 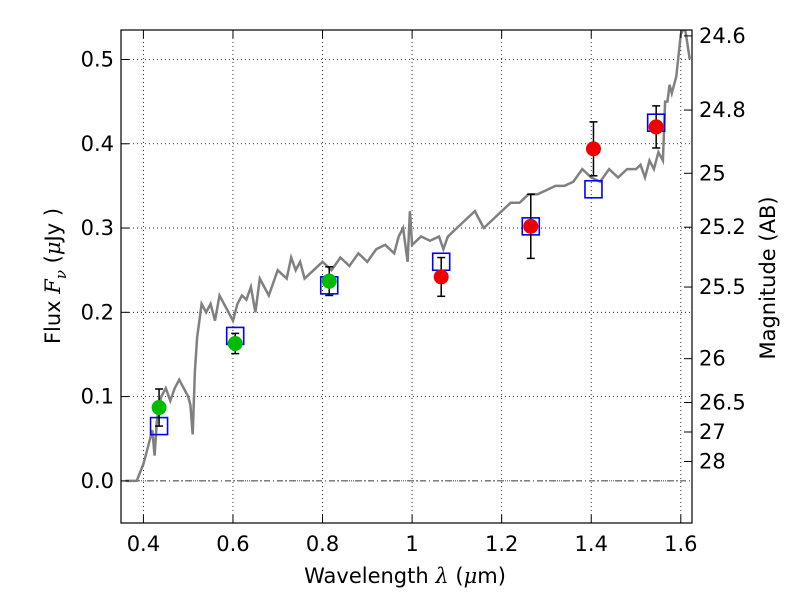 What do you see at coordinates (97, 144) in the screenshot?
I see `y-tick-label: 0.4` at bounding box center [97, 144].